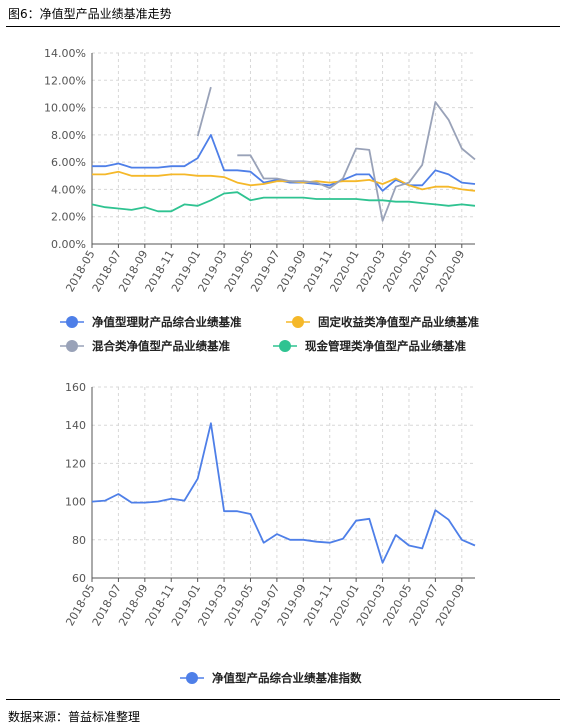 This screenshot has width=570, height=728. Describe the element at coordinates (167, 322) in the screenshot. I see `legend-label: 净值型理财产品综合业绩基准` at that location.